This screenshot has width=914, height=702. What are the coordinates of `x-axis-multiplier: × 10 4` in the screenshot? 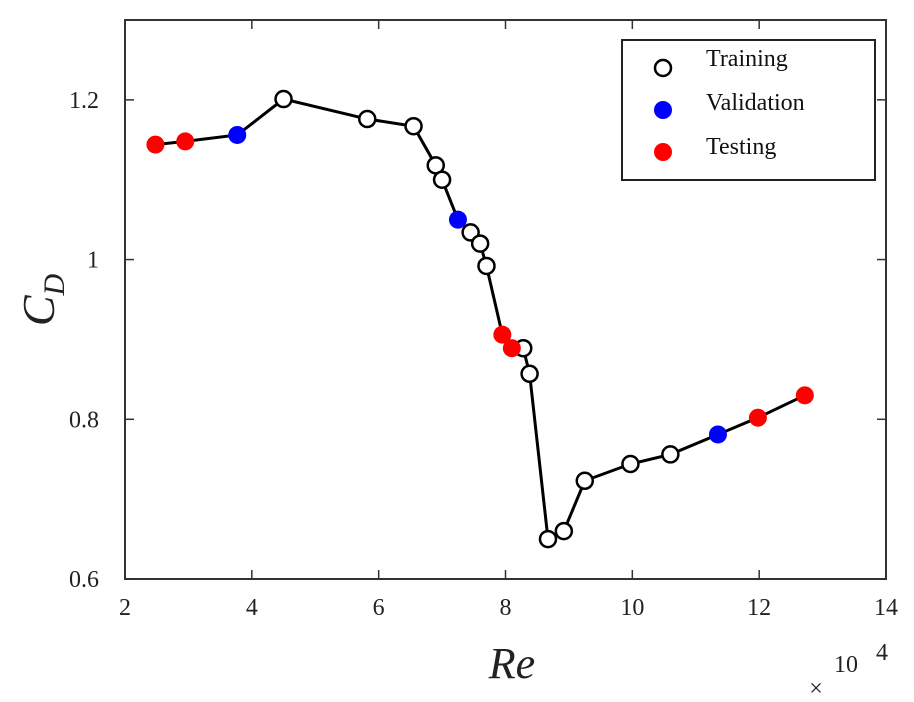 It's located at (848, 671).